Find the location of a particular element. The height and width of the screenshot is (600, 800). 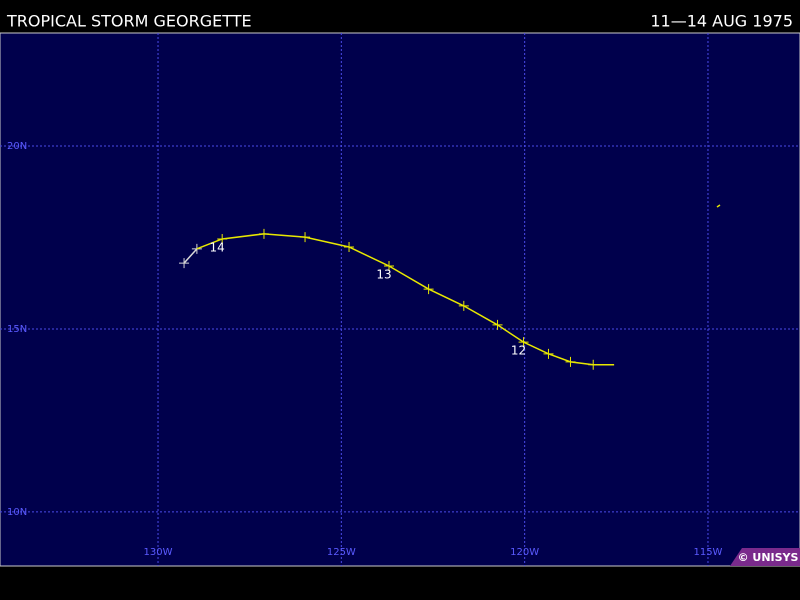

date-range: 11—14 AUG 1975 is located at coordinates (721, 21).